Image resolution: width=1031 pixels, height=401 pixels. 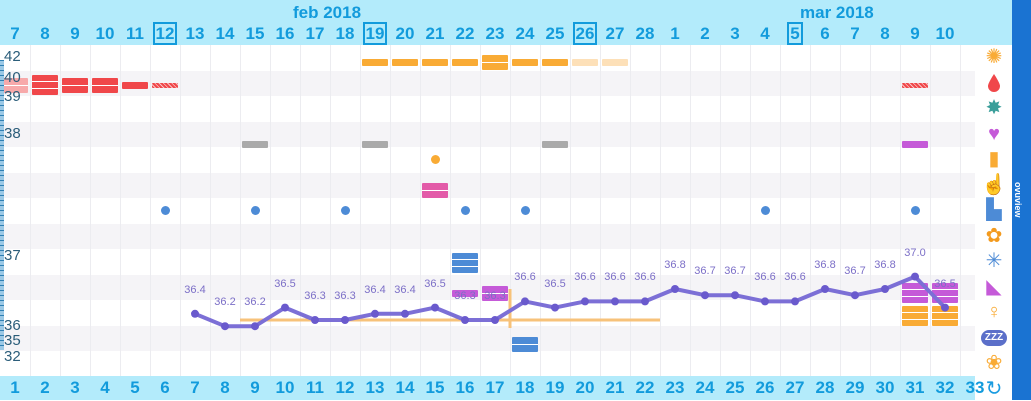 I want to click on cycle-day: 22, so click(x=645, y=387).